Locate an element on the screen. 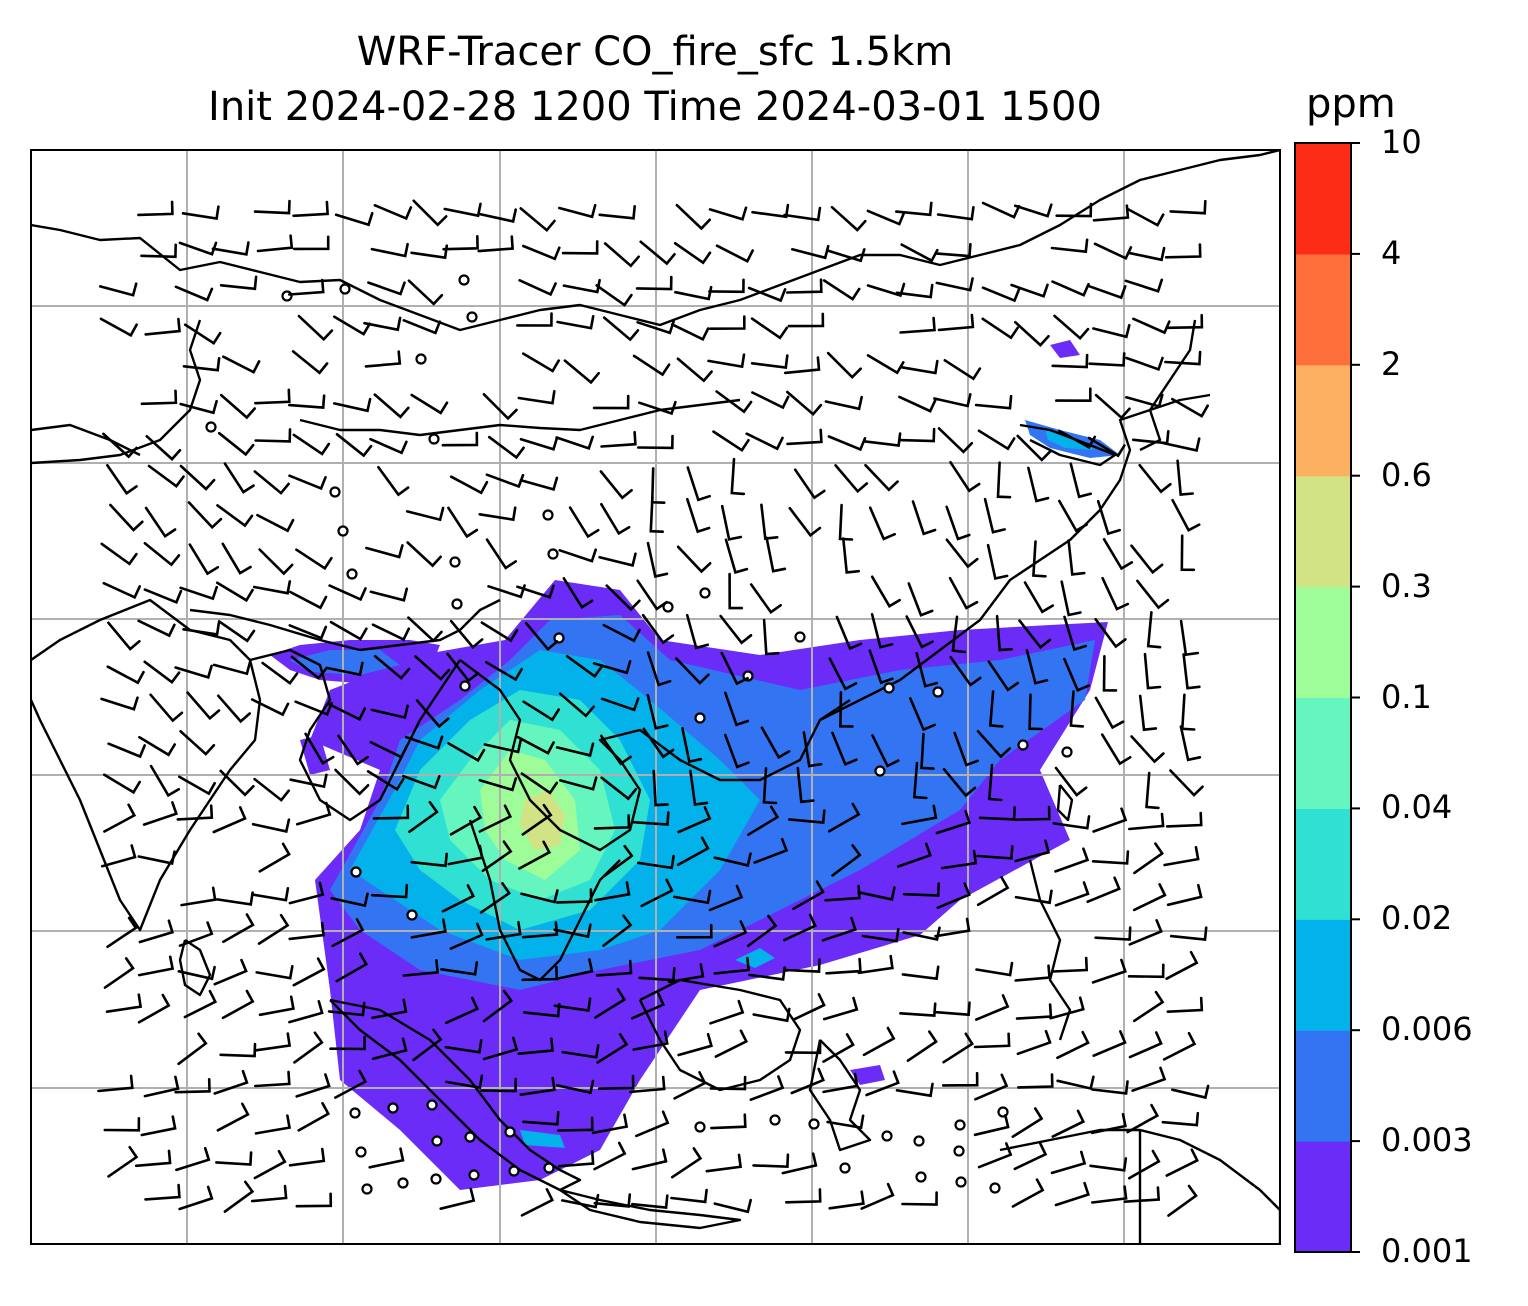 Image resolution: width=1528 pixels, height=1306 pixels. colorbar-tick-label: 4 is located at coordinates (1391, 252).